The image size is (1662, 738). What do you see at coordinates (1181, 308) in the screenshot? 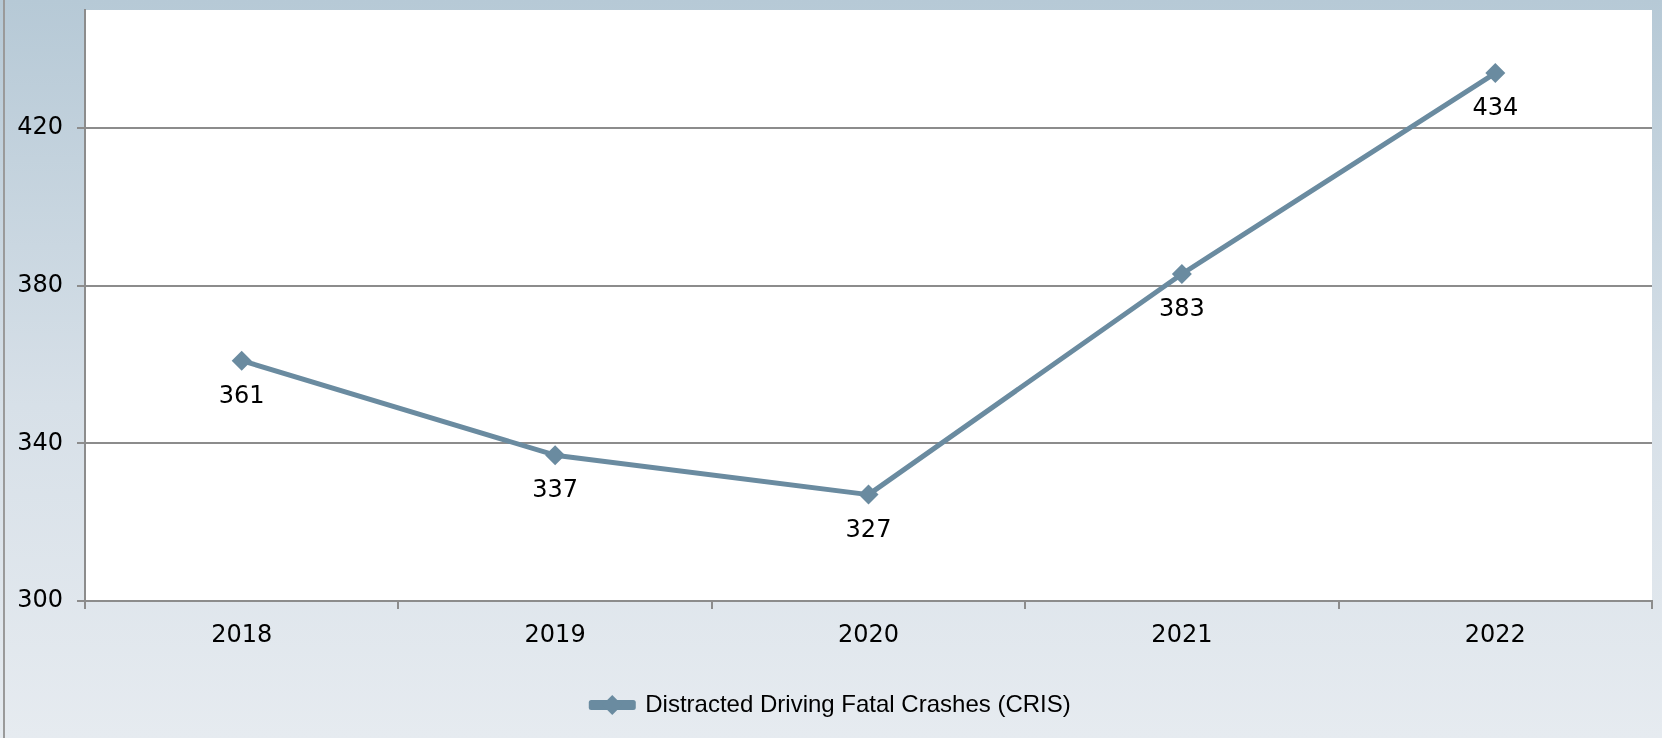
I see `data-label: 383` at bounding box center [1181, 308].